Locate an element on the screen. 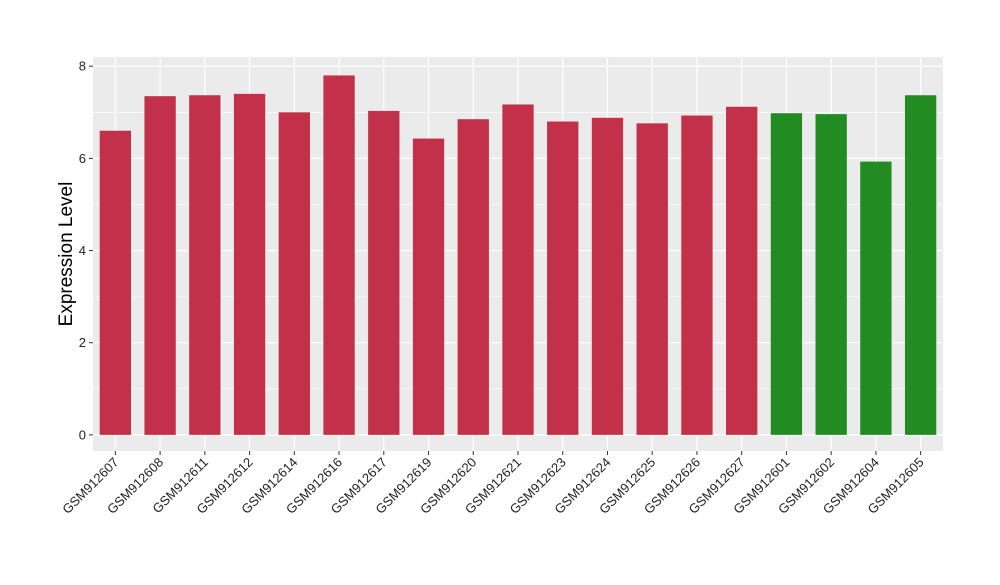 This screenshot has width=1000, height=585. bar-GSM912607 is located at coordinates (115, 282).